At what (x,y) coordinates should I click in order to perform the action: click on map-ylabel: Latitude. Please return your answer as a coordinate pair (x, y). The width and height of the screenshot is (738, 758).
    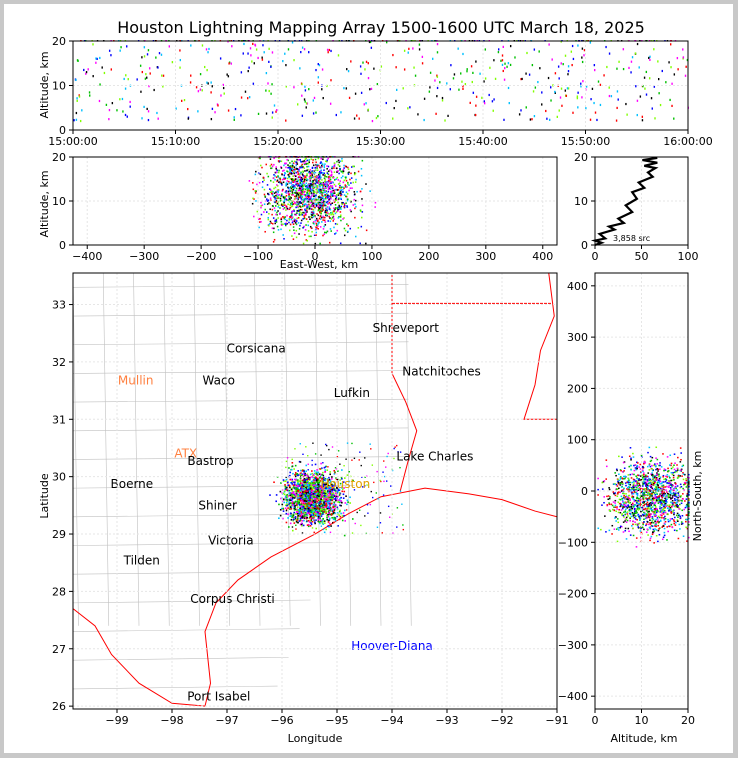
    Looking at the image, I should click on (44, 496).